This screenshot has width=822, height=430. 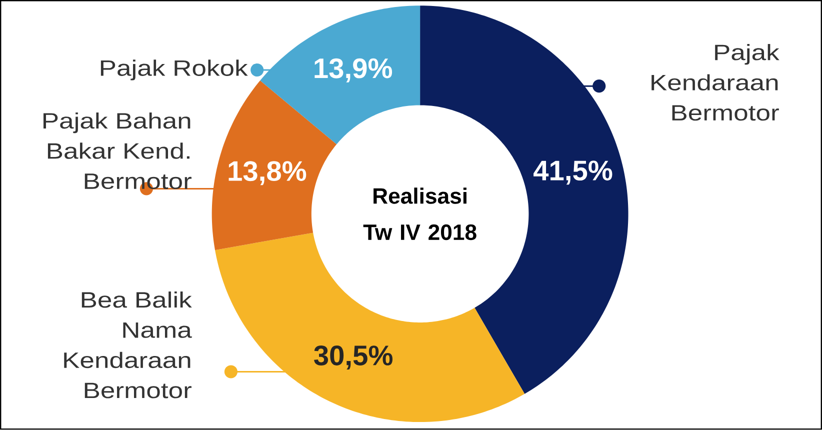 I want to click on slice-label: Bea Balik Nama Kendaraan Bermotor, so click(x=128, y=345).